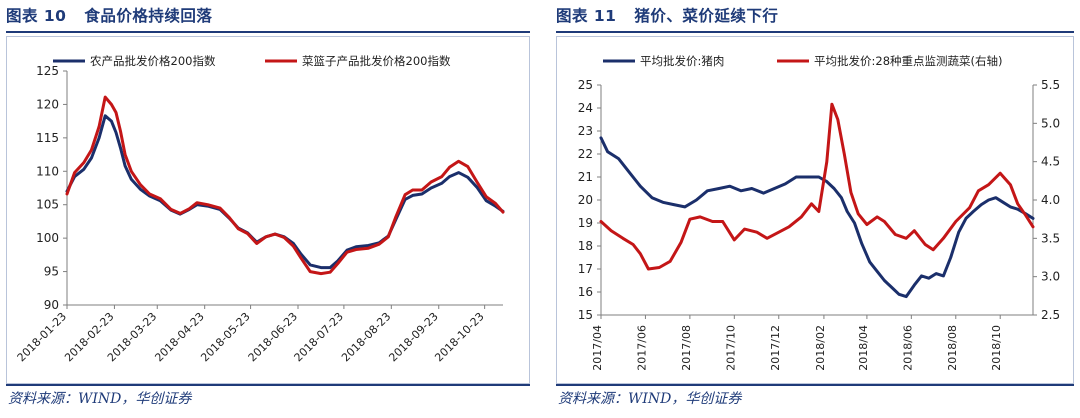  What do you see at coordinates (100, 399) in the screenshot?
I see `figure-10-source: 资料来源：WIND，华创证券` at bounding box center [100, 399].